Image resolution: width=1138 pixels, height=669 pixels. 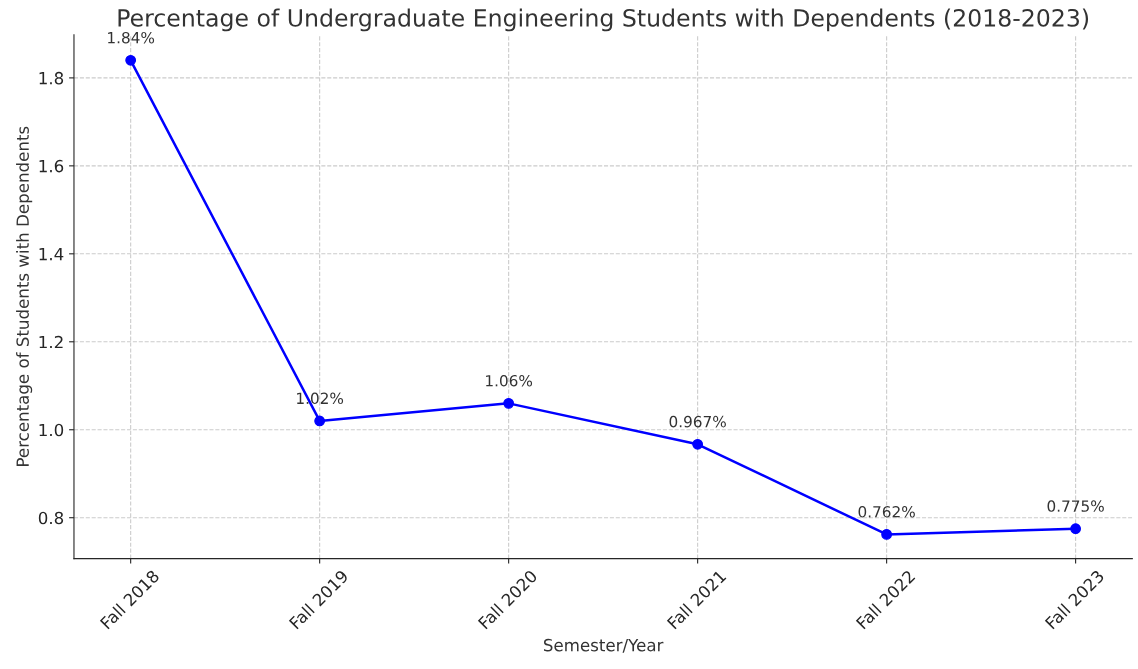 What do you see at coordinates (51, 78) in the screenshot?
I see `y-tick-label: 1.8` at bounding box center [51, 78].